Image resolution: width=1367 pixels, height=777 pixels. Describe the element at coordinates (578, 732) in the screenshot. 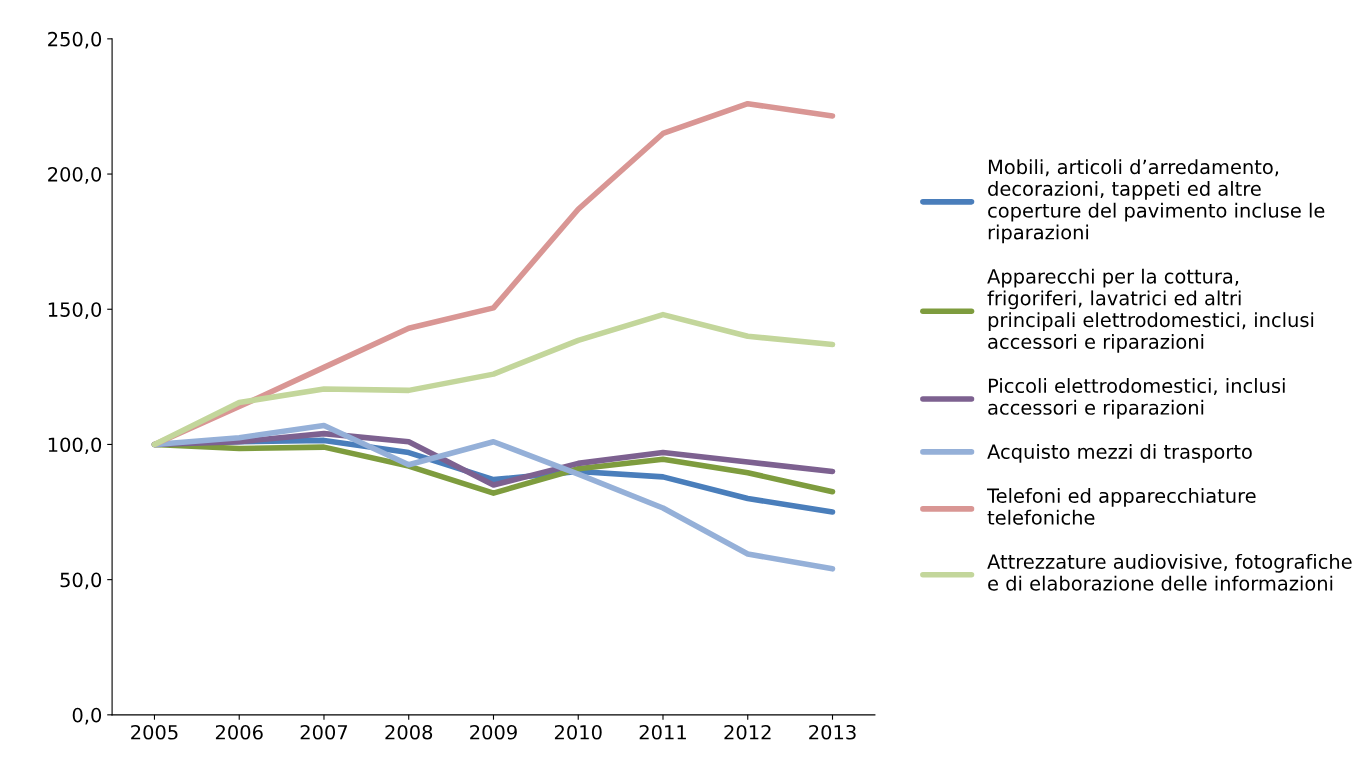

I see `x-tick-label: 2010` at that location.